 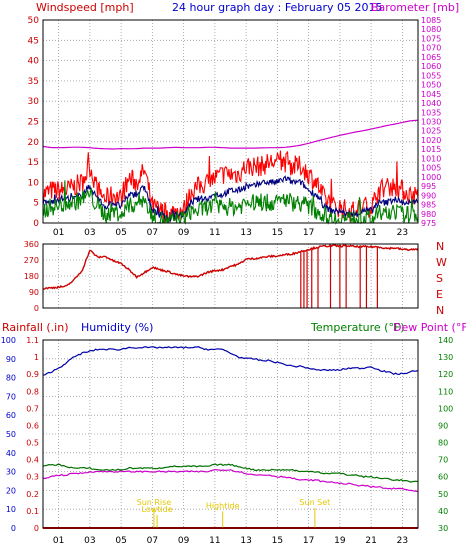 I want to click on dewpoint-line, so click(x=230, y=480).